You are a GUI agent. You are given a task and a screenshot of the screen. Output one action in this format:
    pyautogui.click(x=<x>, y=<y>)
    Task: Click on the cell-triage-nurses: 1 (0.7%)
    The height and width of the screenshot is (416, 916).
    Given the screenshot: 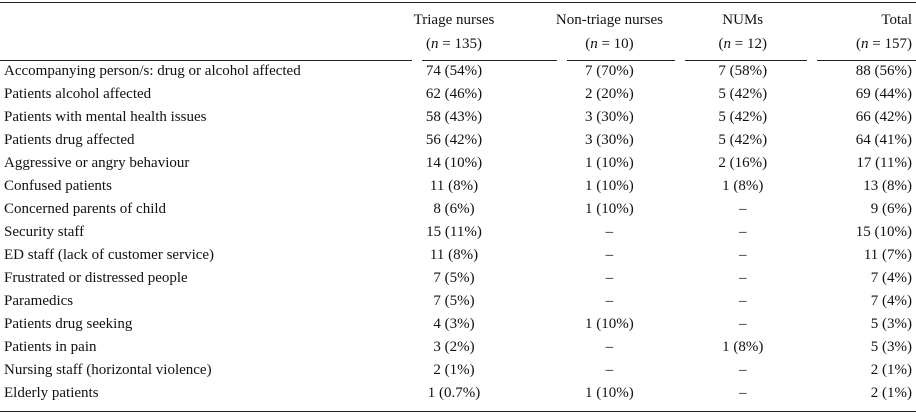 What is the action you would take?
    pyautogui.click(x=454, y=393)
    